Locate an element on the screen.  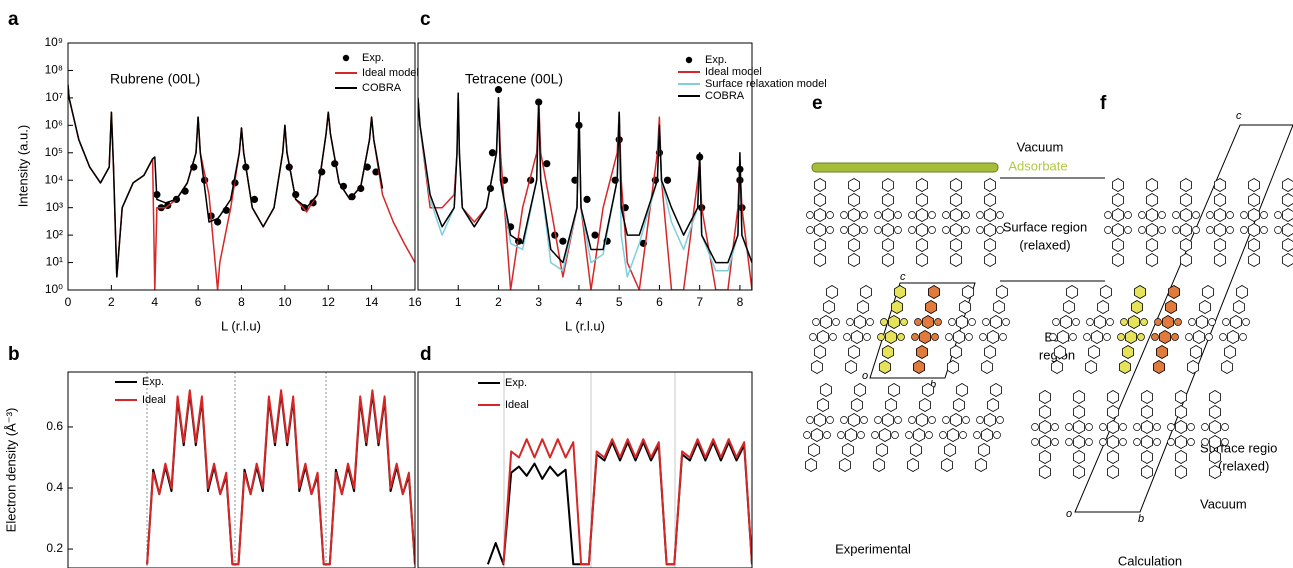
legend-label: Surface relaxation model is located at coordinates (766, 84).